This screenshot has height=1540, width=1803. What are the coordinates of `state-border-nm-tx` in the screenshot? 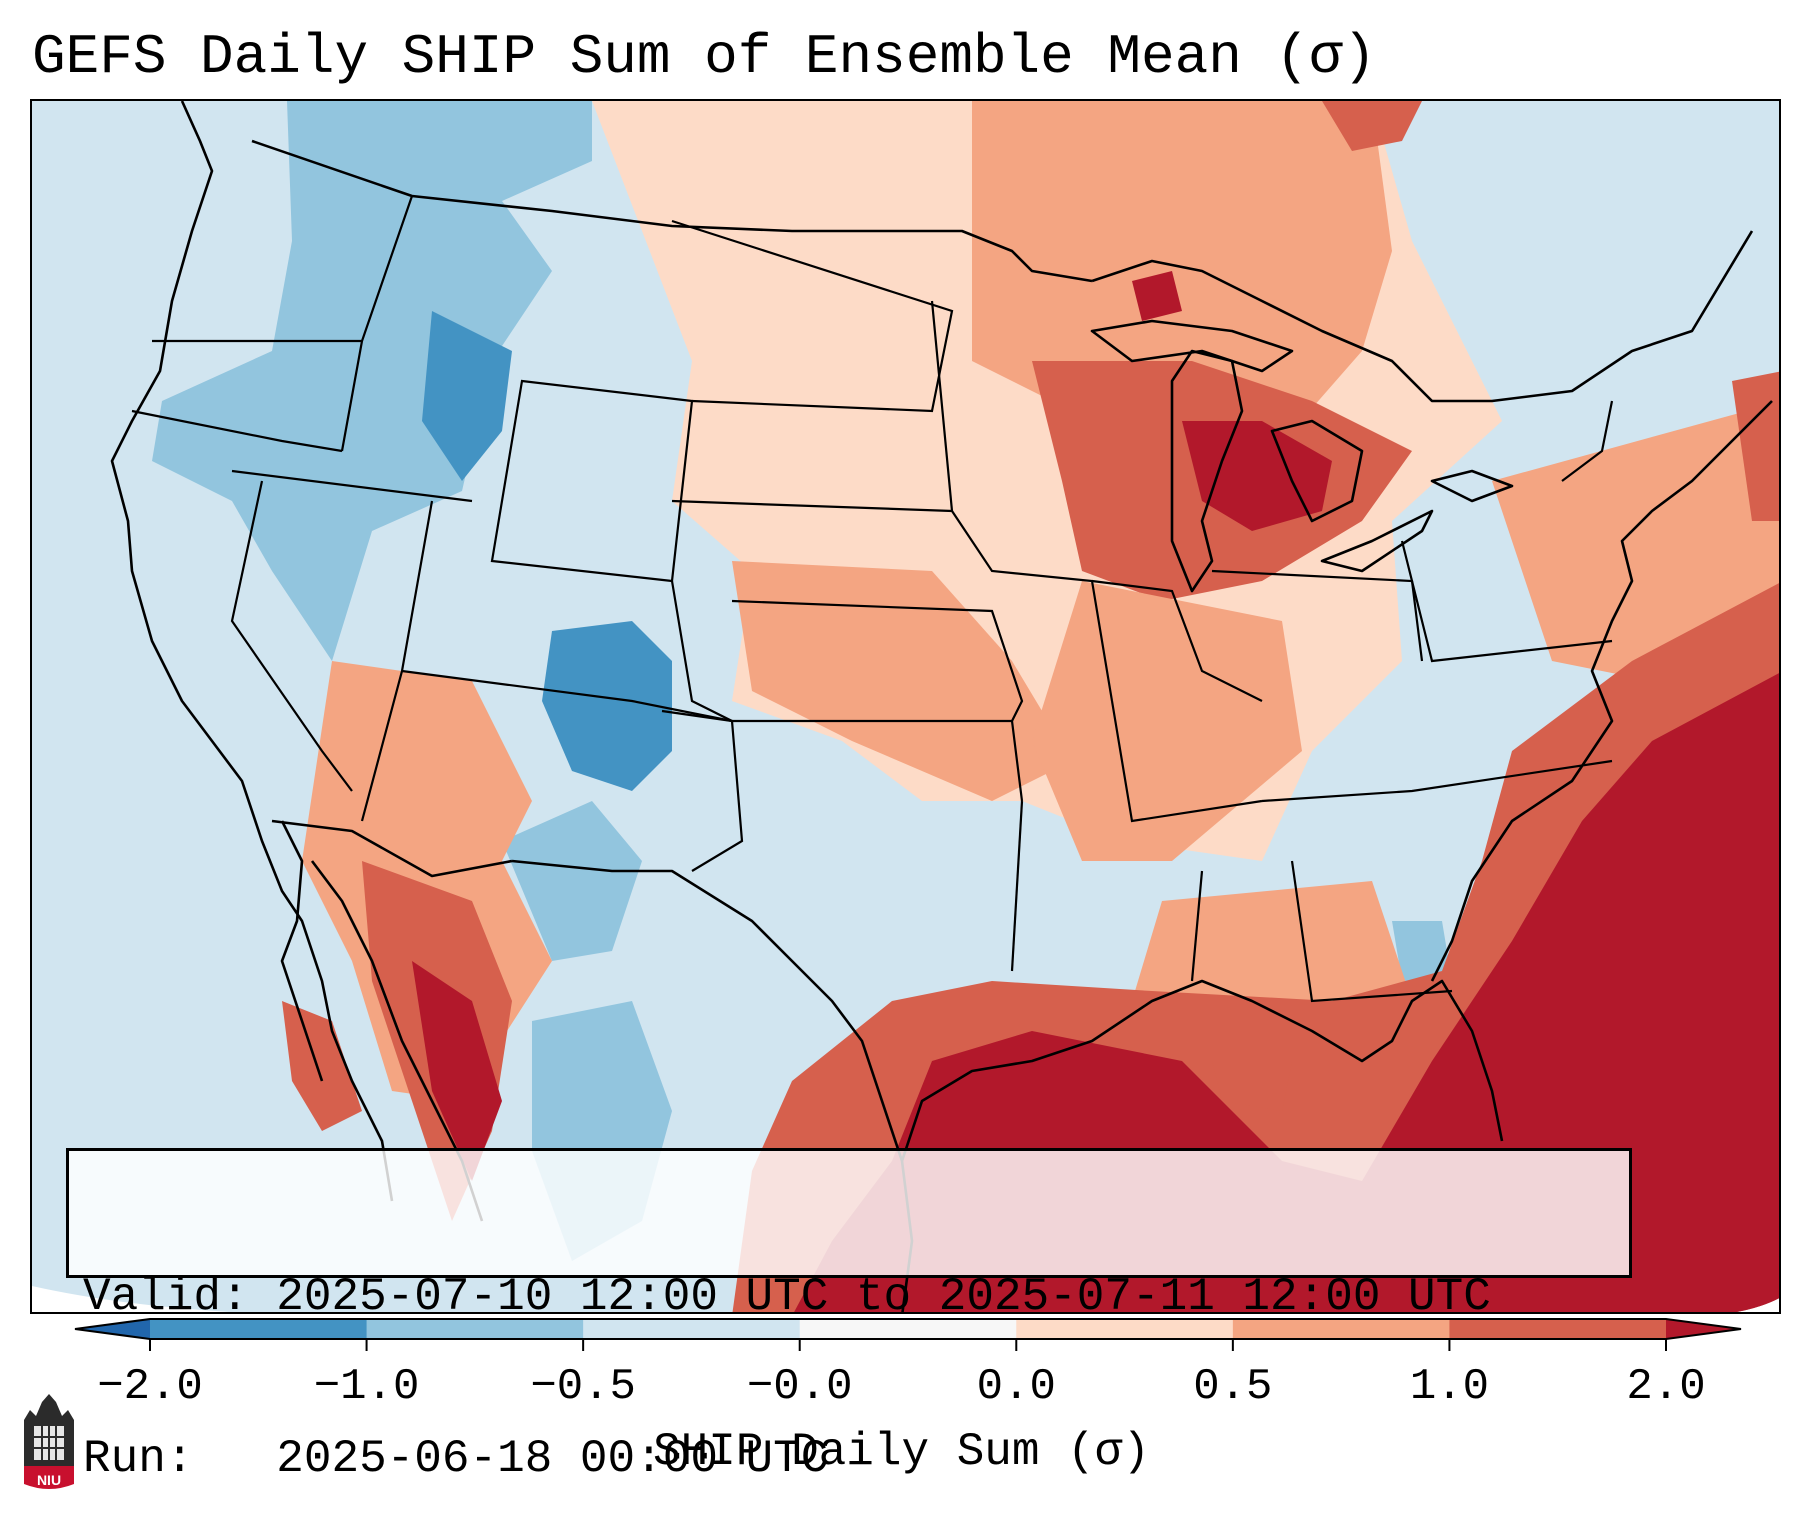 It's located at (707, 726).